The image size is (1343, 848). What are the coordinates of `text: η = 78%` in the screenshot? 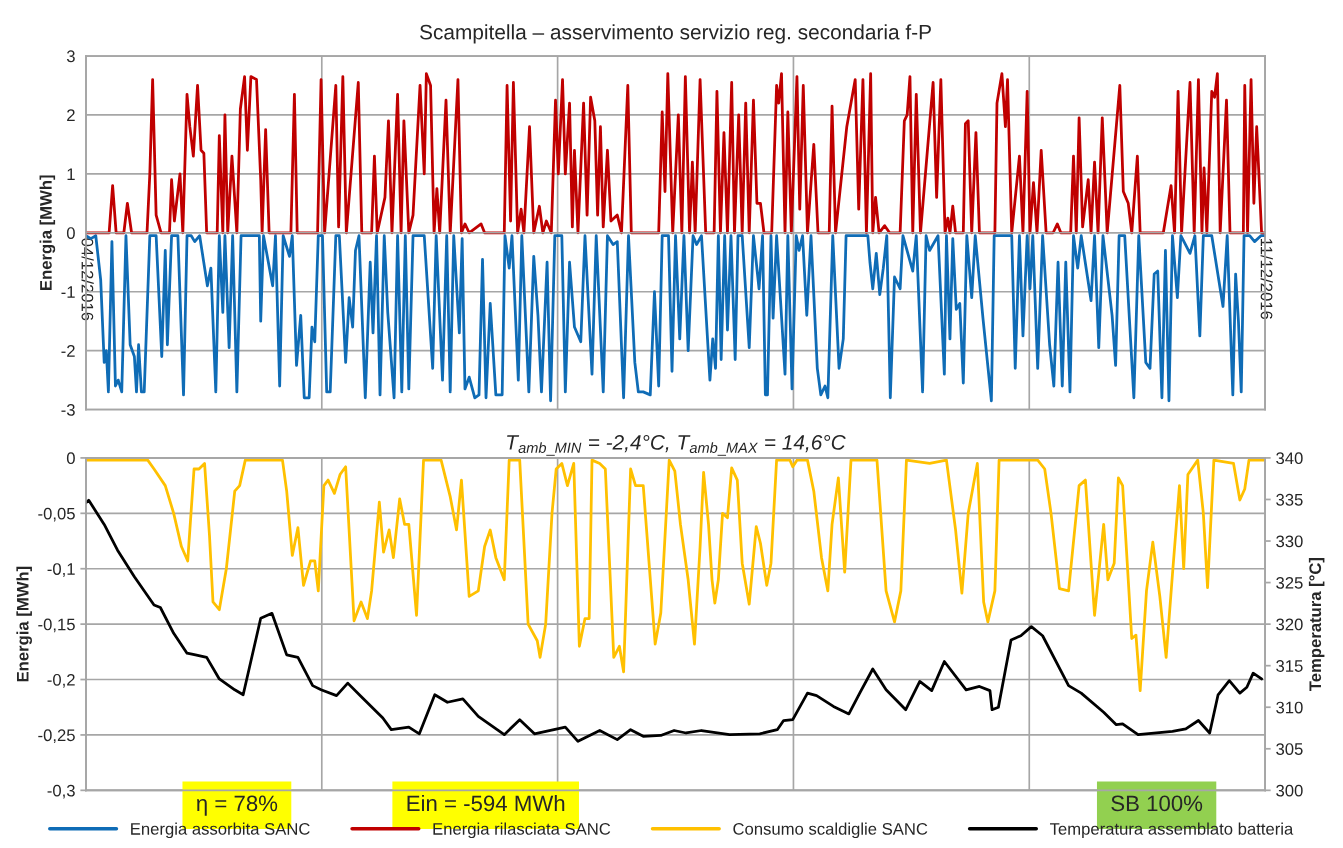 It's located at (237, 805).